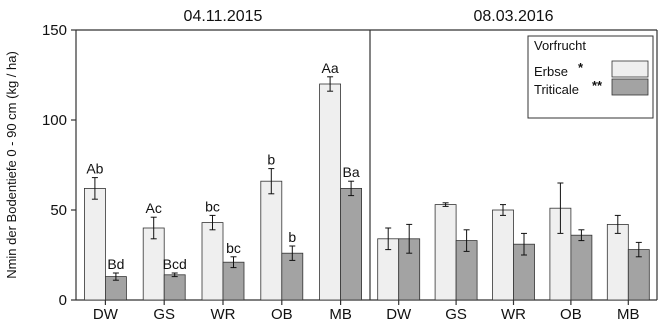  Describe the element at coordinates (54, 30) in the screenshot. I see `y-tick-label: 150` at that location.